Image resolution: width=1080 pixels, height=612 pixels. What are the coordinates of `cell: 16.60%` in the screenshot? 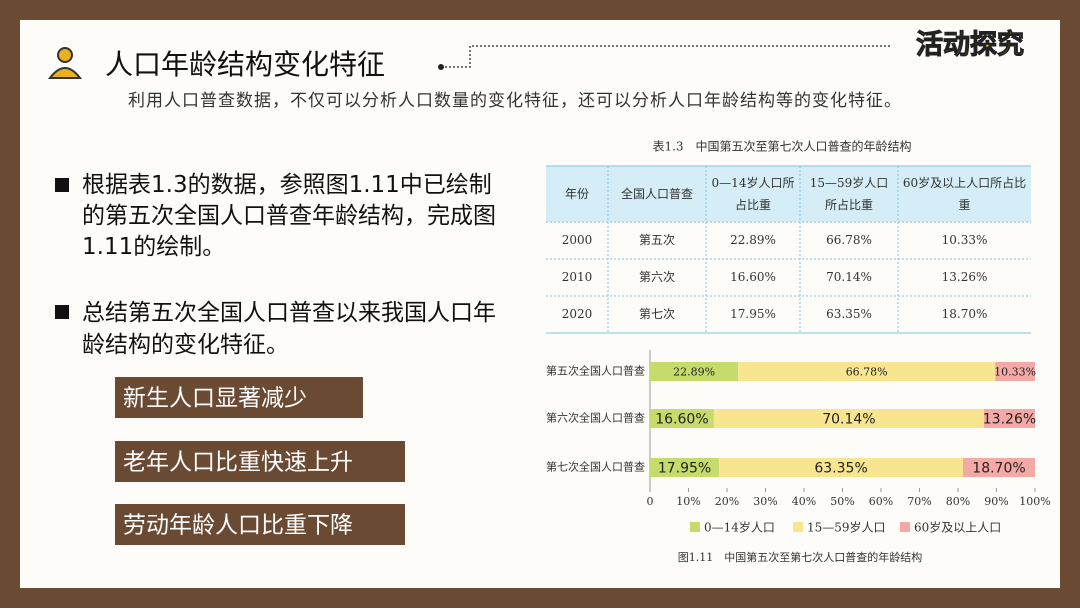 It's located at (753, 277).